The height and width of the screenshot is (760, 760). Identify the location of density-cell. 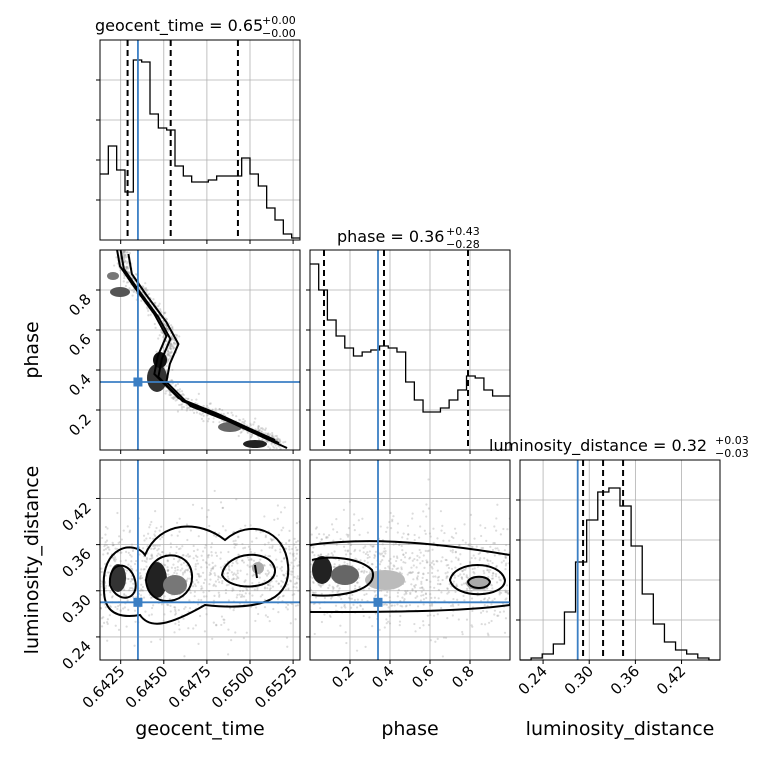
(345, 575).